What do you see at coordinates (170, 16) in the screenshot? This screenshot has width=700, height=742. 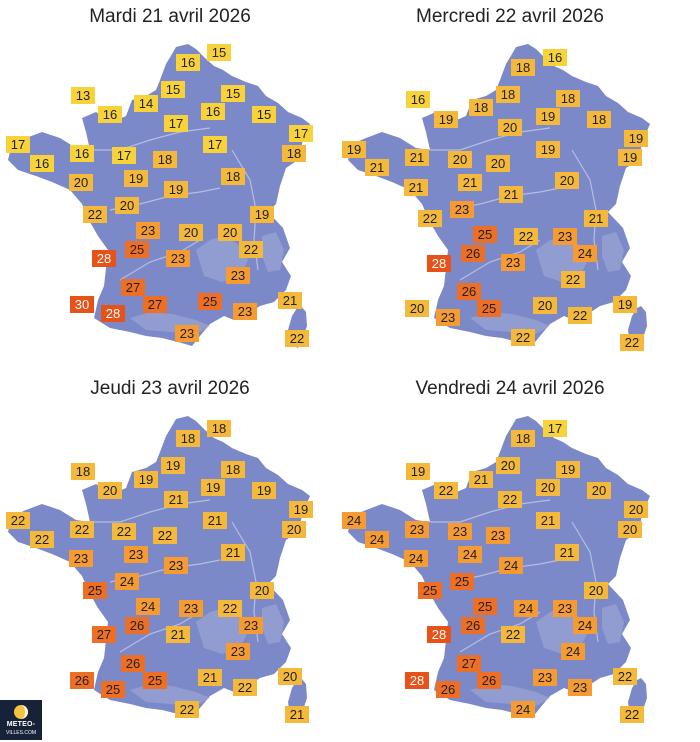 I see `map-title-tuesday: Mardi 21 avril 2026` at bounding box center [170, 16].